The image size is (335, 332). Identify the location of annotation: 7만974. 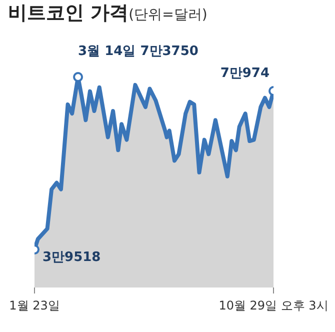
(245, 73).